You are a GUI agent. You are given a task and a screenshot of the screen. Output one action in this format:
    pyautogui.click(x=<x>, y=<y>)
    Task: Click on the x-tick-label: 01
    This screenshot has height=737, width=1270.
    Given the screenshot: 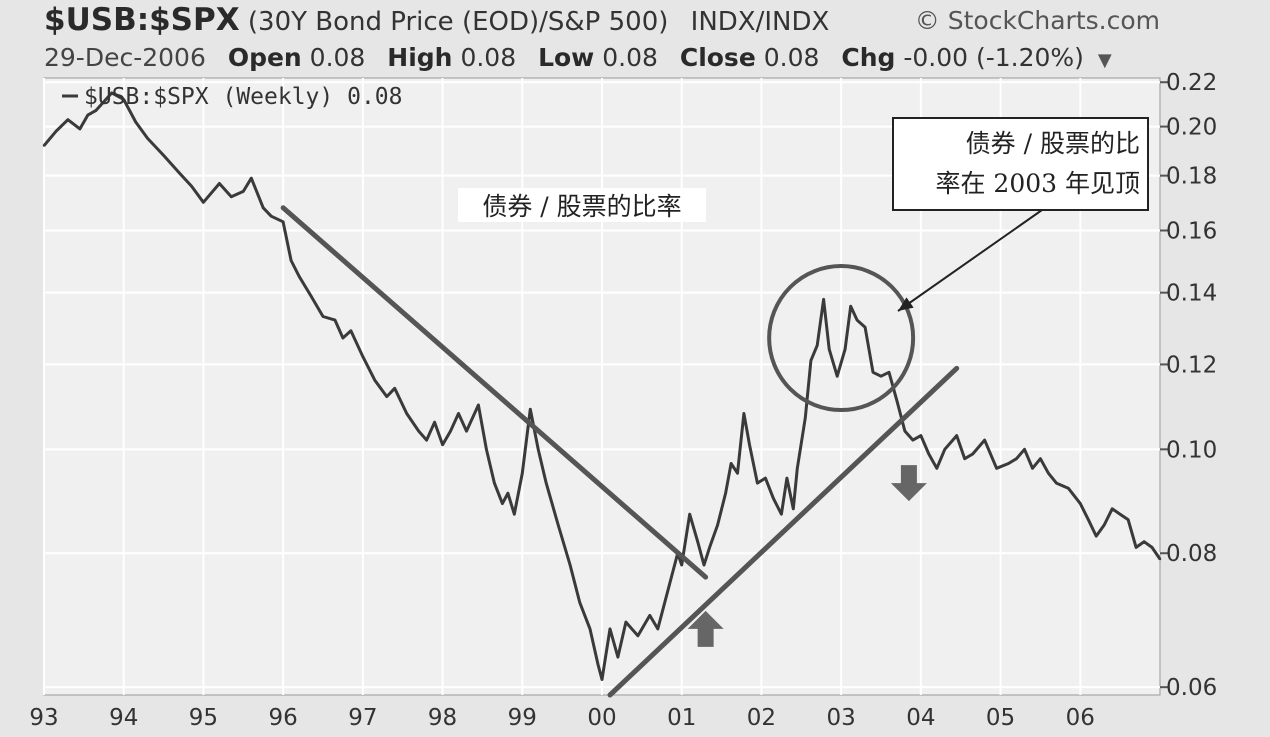 What is the action you would take?
    pyautogui.click(x=681, y=718)
    